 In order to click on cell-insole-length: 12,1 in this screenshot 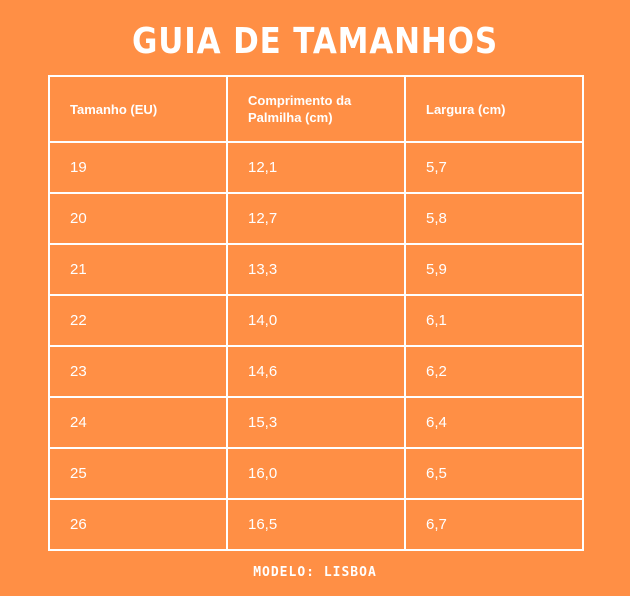, I will do `click(316, 167)`.